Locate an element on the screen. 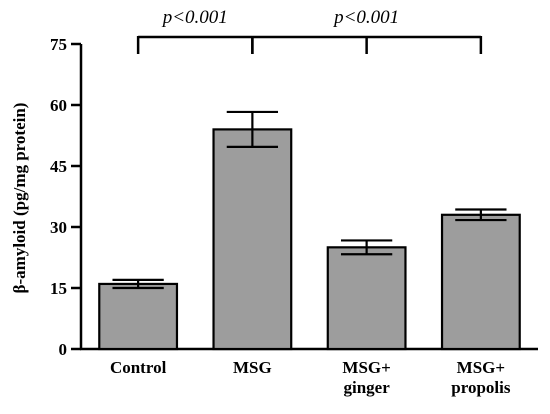  y-tick-label: 0 is located at coordinates (63, 349).